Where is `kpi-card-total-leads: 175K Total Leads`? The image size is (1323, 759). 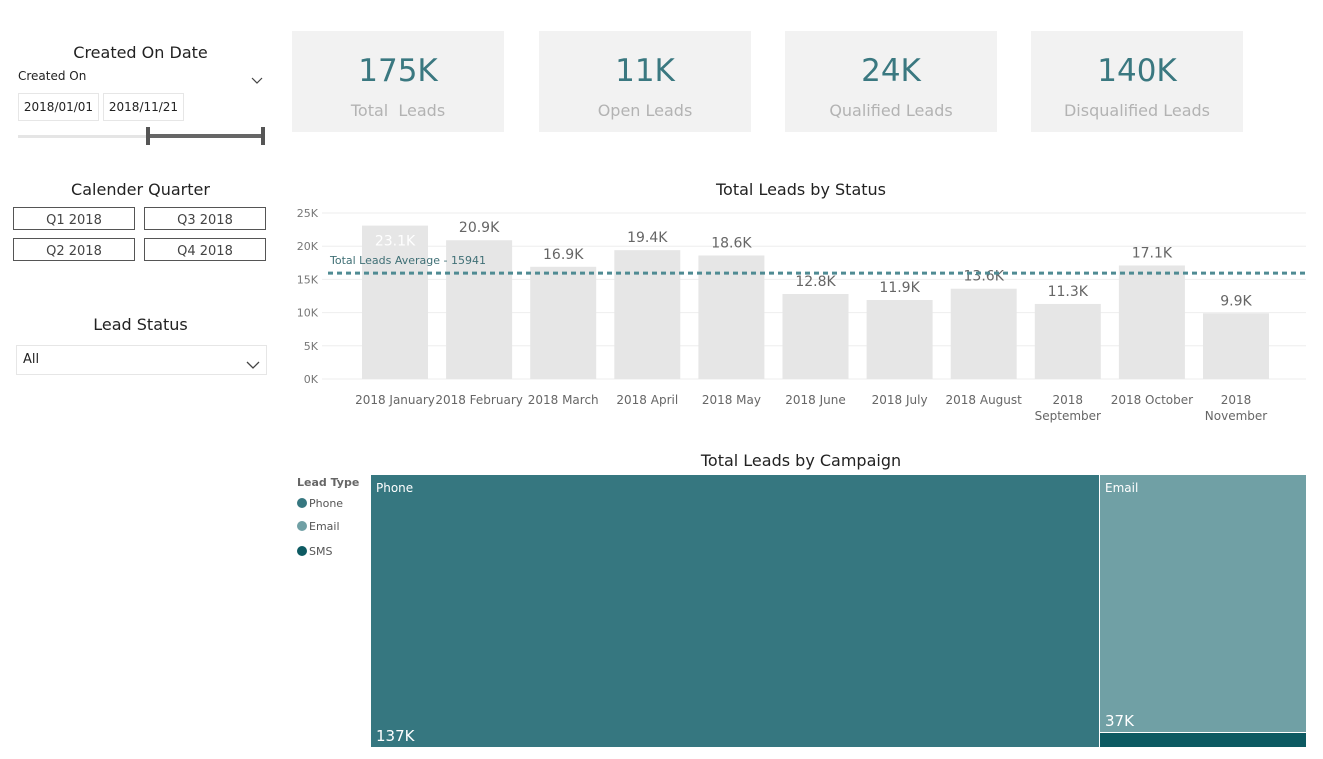
kpi-card-total-leads: 175K Total Leads is located at coordinates (398, 81).